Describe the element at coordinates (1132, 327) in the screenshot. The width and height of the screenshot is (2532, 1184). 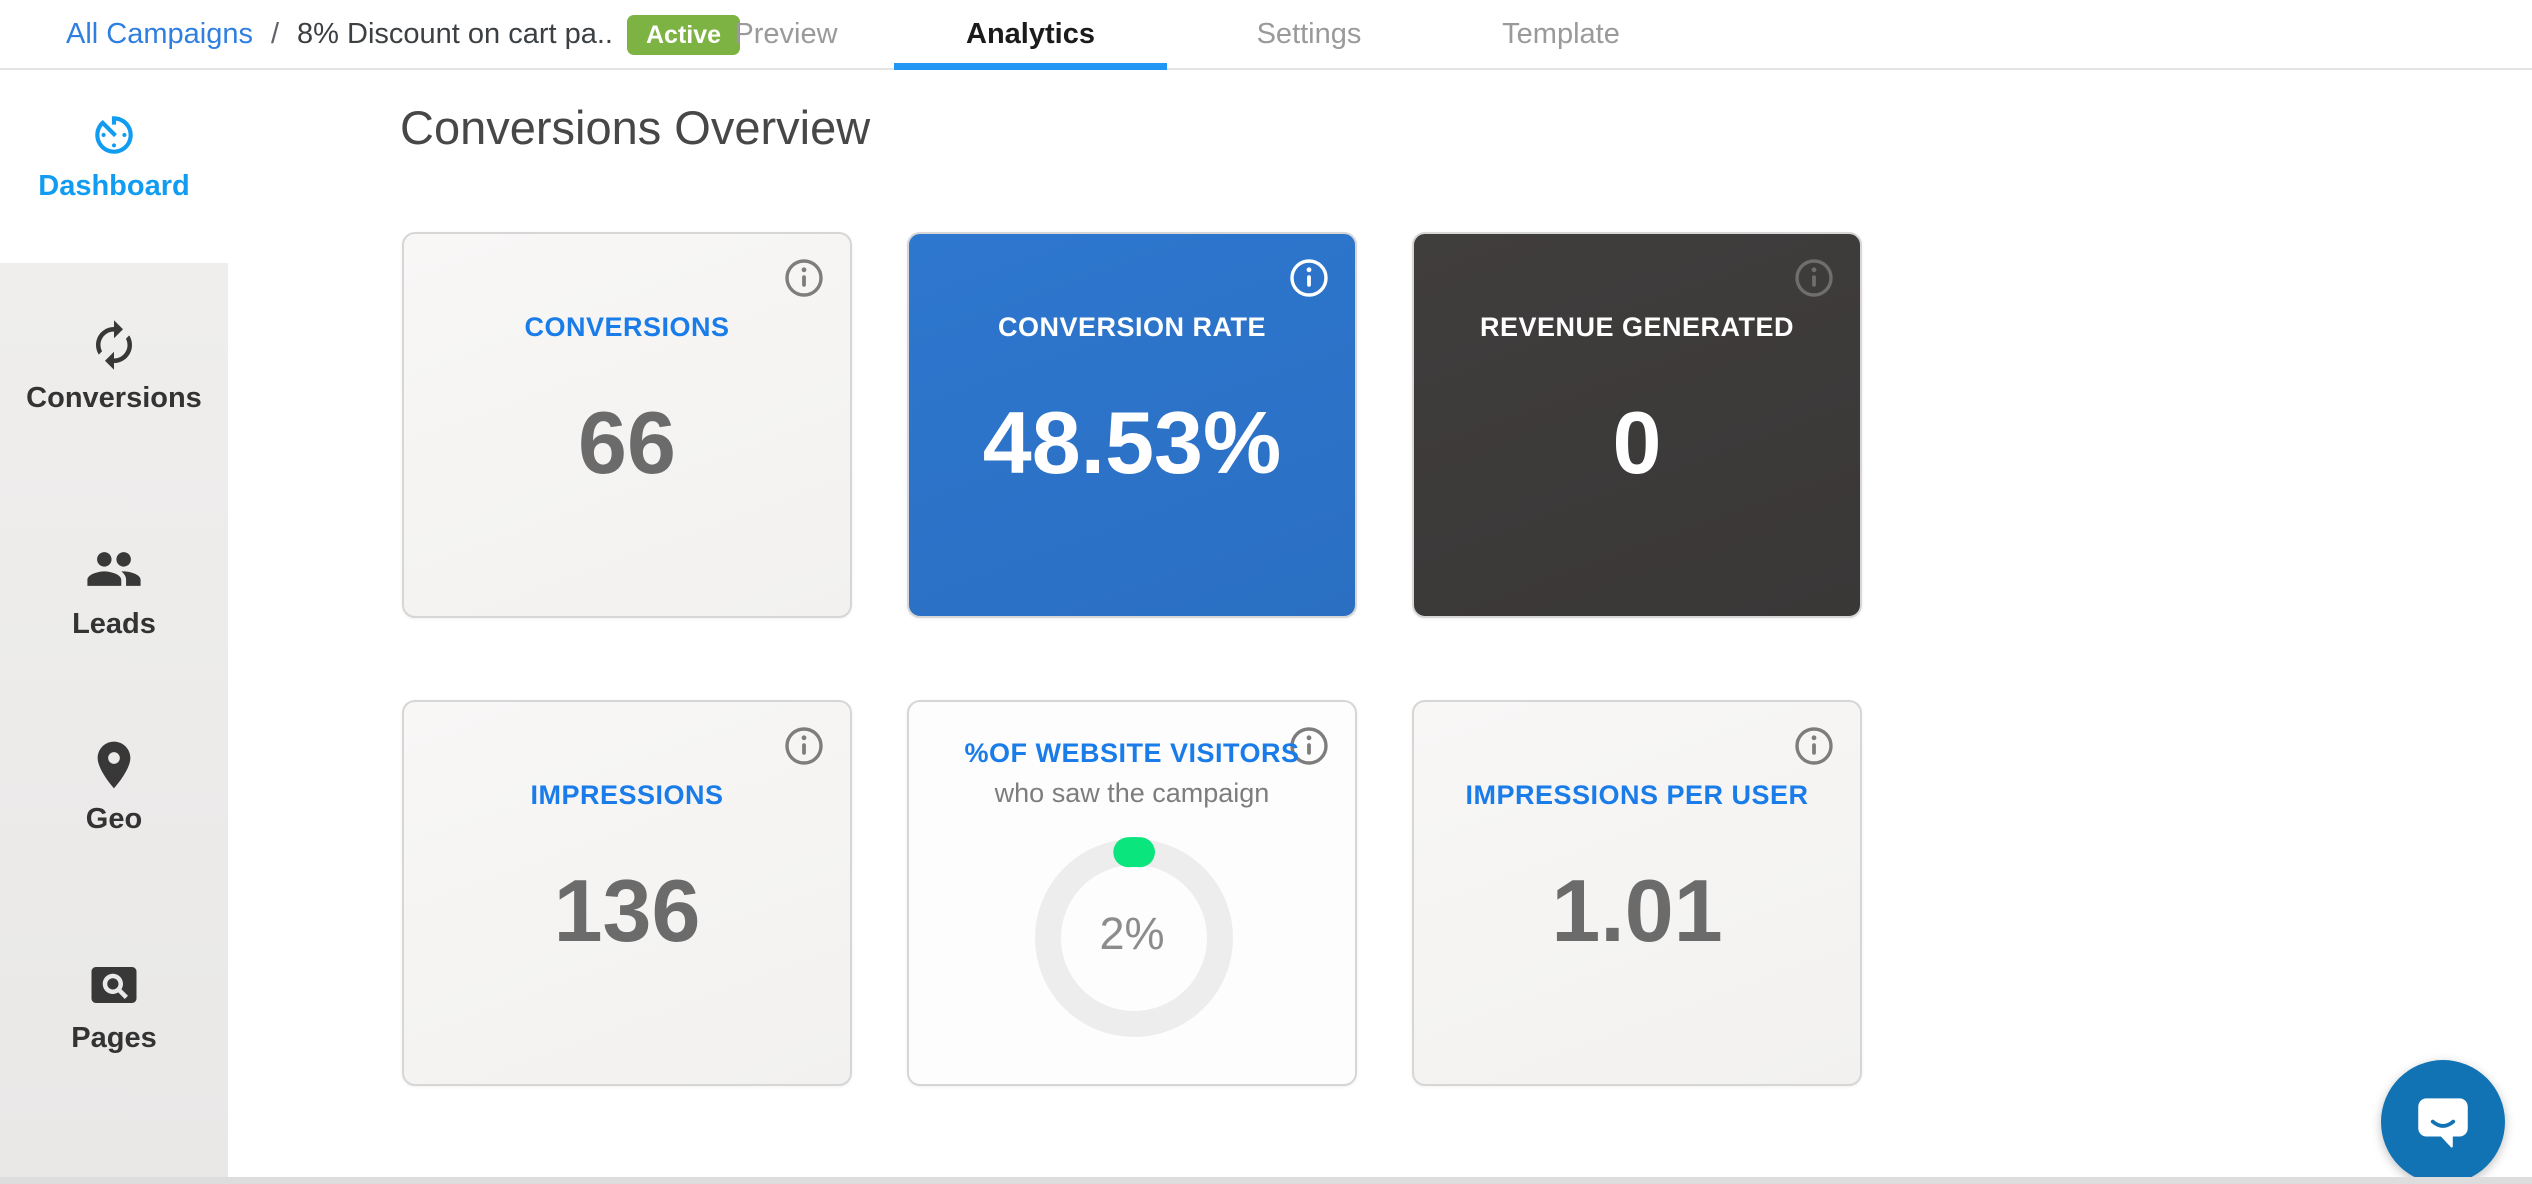
I see `metric-label: CONVERSION RATE` at that location.